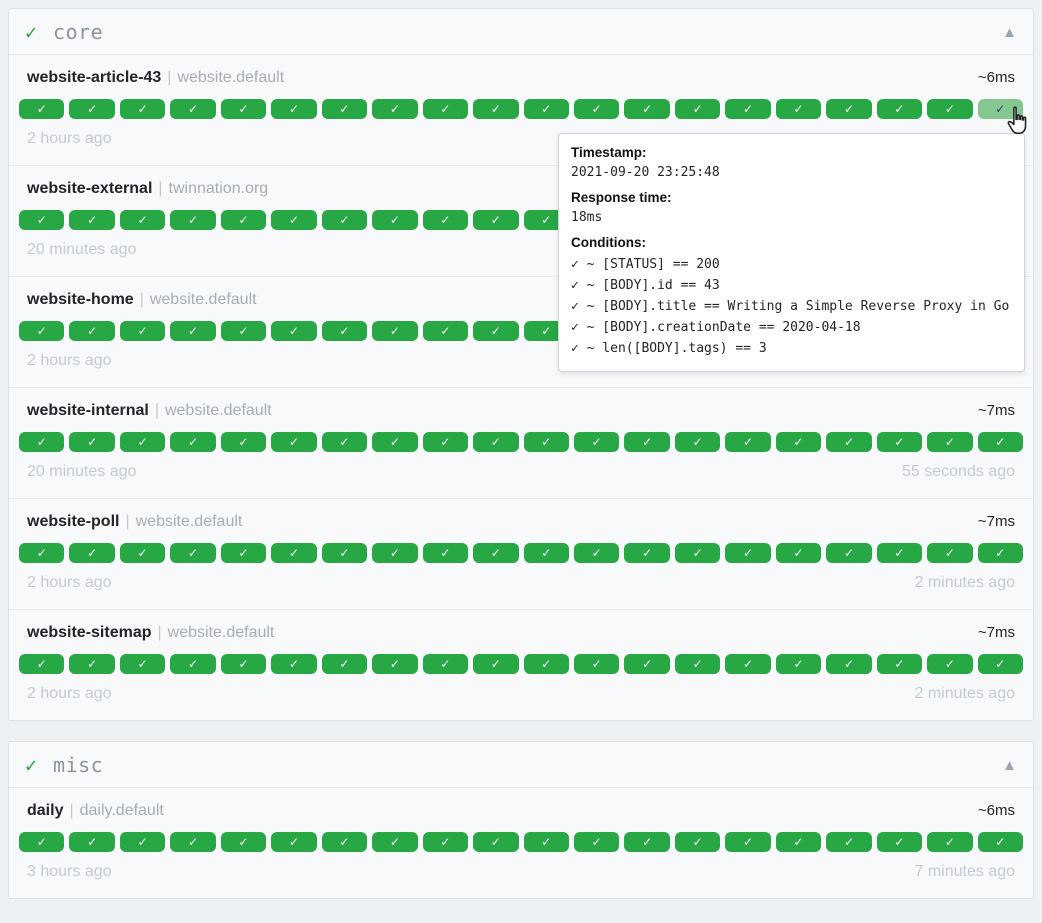 The width and height of the screenshot is (1042, 923). I want to click on group-header: ✓ core ▲, so click(521, 32).